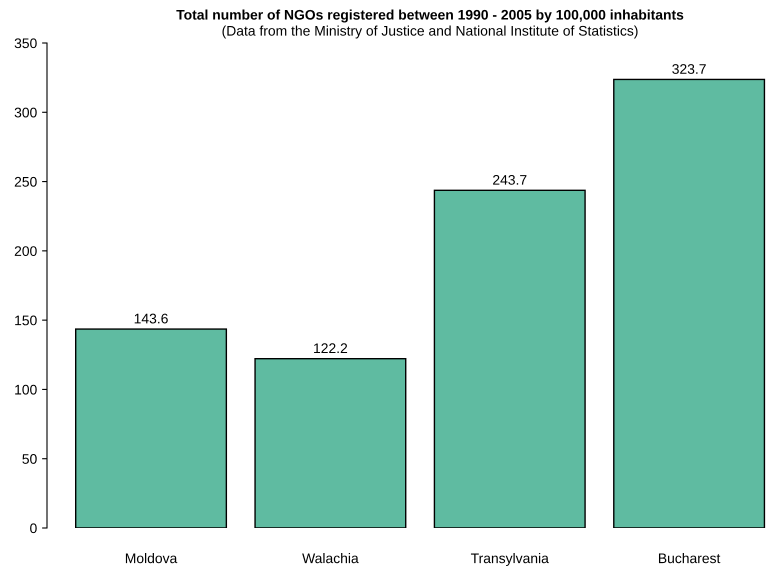 The image size is (767, 570). What do you see at coordinates (689, 69) in the screenshot?
I see `data-label: 323.7` at bounding box center [689, 69].